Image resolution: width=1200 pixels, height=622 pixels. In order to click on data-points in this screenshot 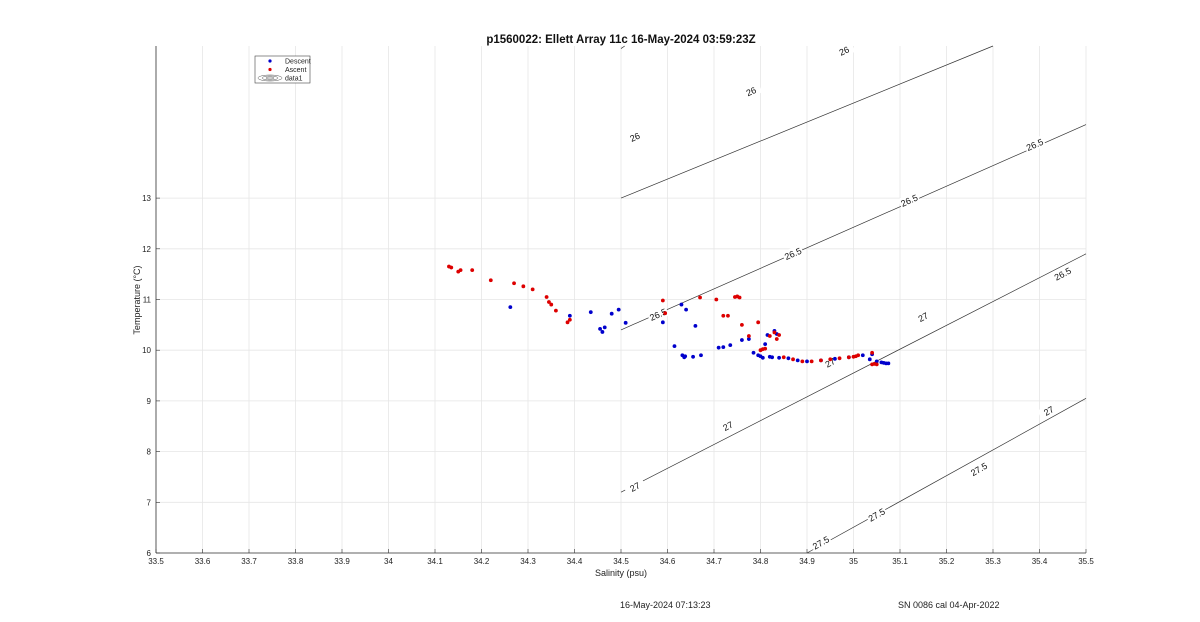, I will do `click(669, 315)`.